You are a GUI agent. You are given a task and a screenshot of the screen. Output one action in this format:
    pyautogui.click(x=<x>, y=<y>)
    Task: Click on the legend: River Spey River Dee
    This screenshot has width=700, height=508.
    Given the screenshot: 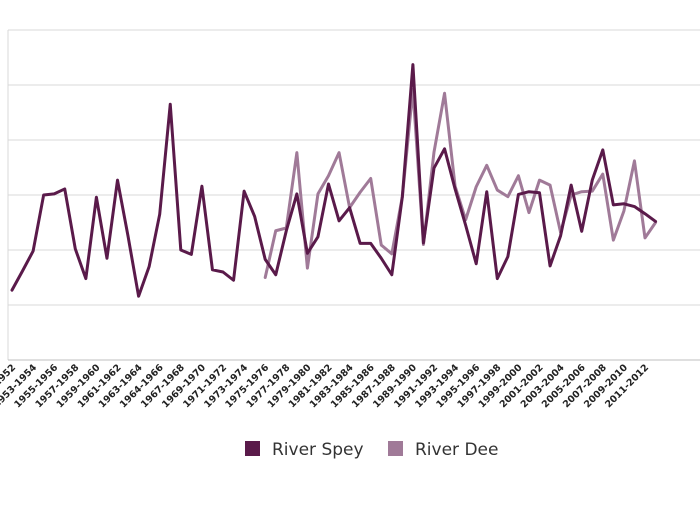 What is the action you would take?
    pyautogui.click(x=371, y=450)
    